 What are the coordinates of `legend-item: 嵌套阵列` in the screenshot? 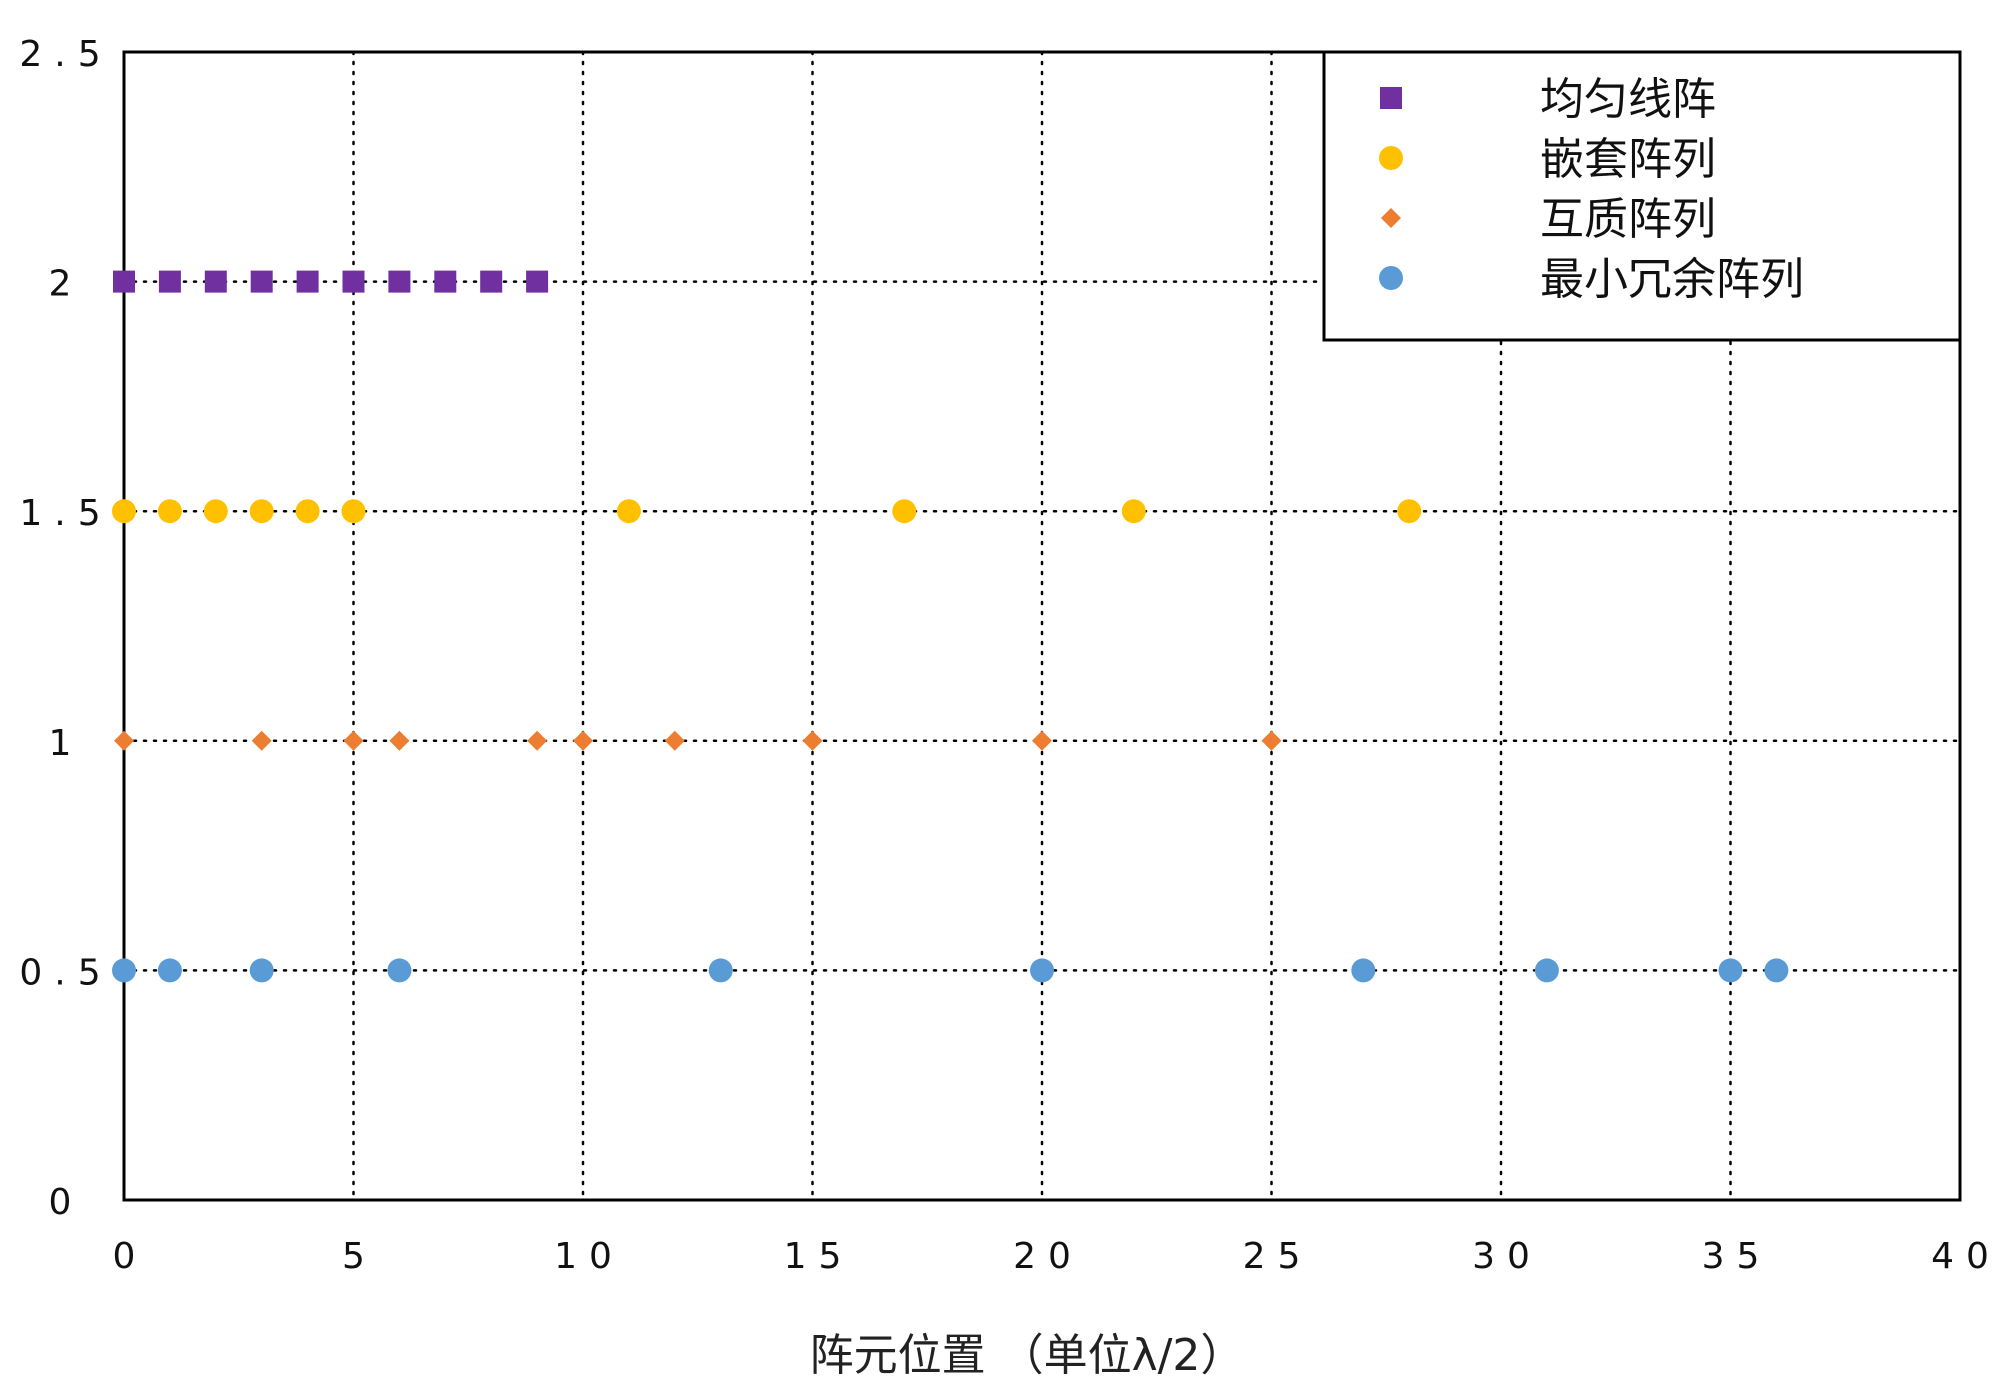 It's located at (1547, 159).